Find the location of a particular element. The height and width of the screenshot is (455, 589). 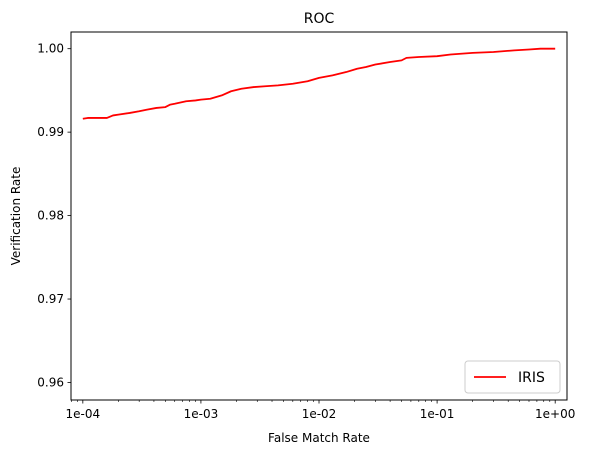

x-tick-label: 1e-02 is located at coordinates (319, 414).